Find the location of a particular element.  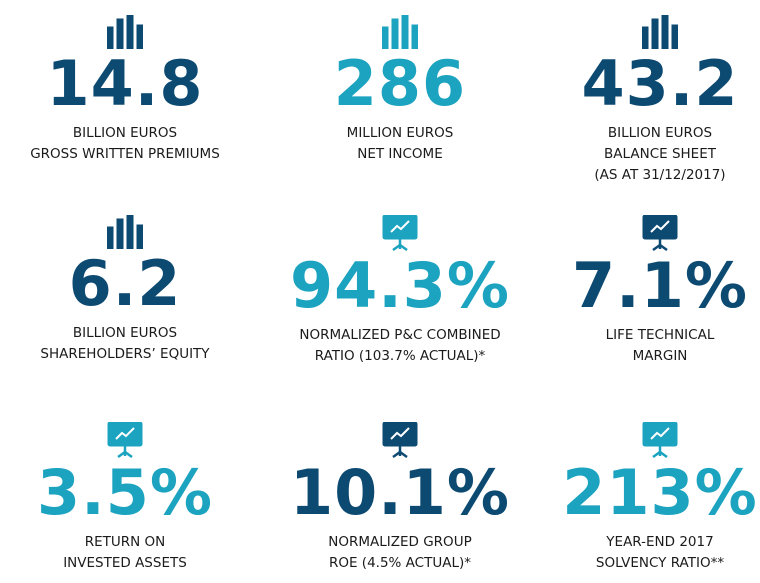

metric-label: RETURN ON INVESTED ASSETS is located at coordinates (127, 553).